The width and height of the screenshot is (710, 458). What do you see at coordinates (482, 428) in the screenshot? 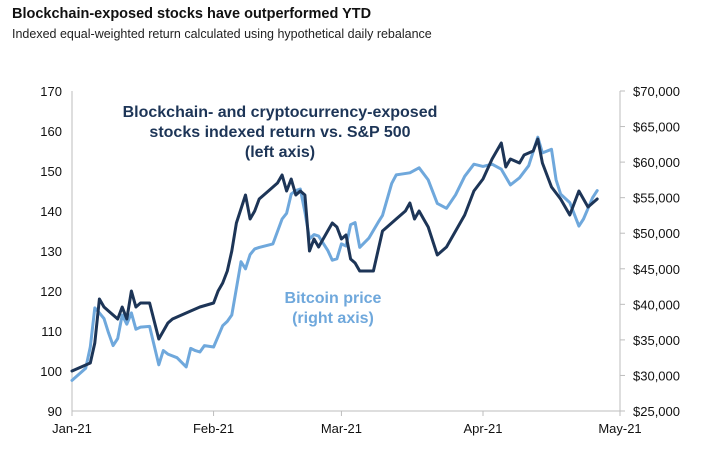
I see `x-tick-label: Apr-21` at bounding box center [482, 428].